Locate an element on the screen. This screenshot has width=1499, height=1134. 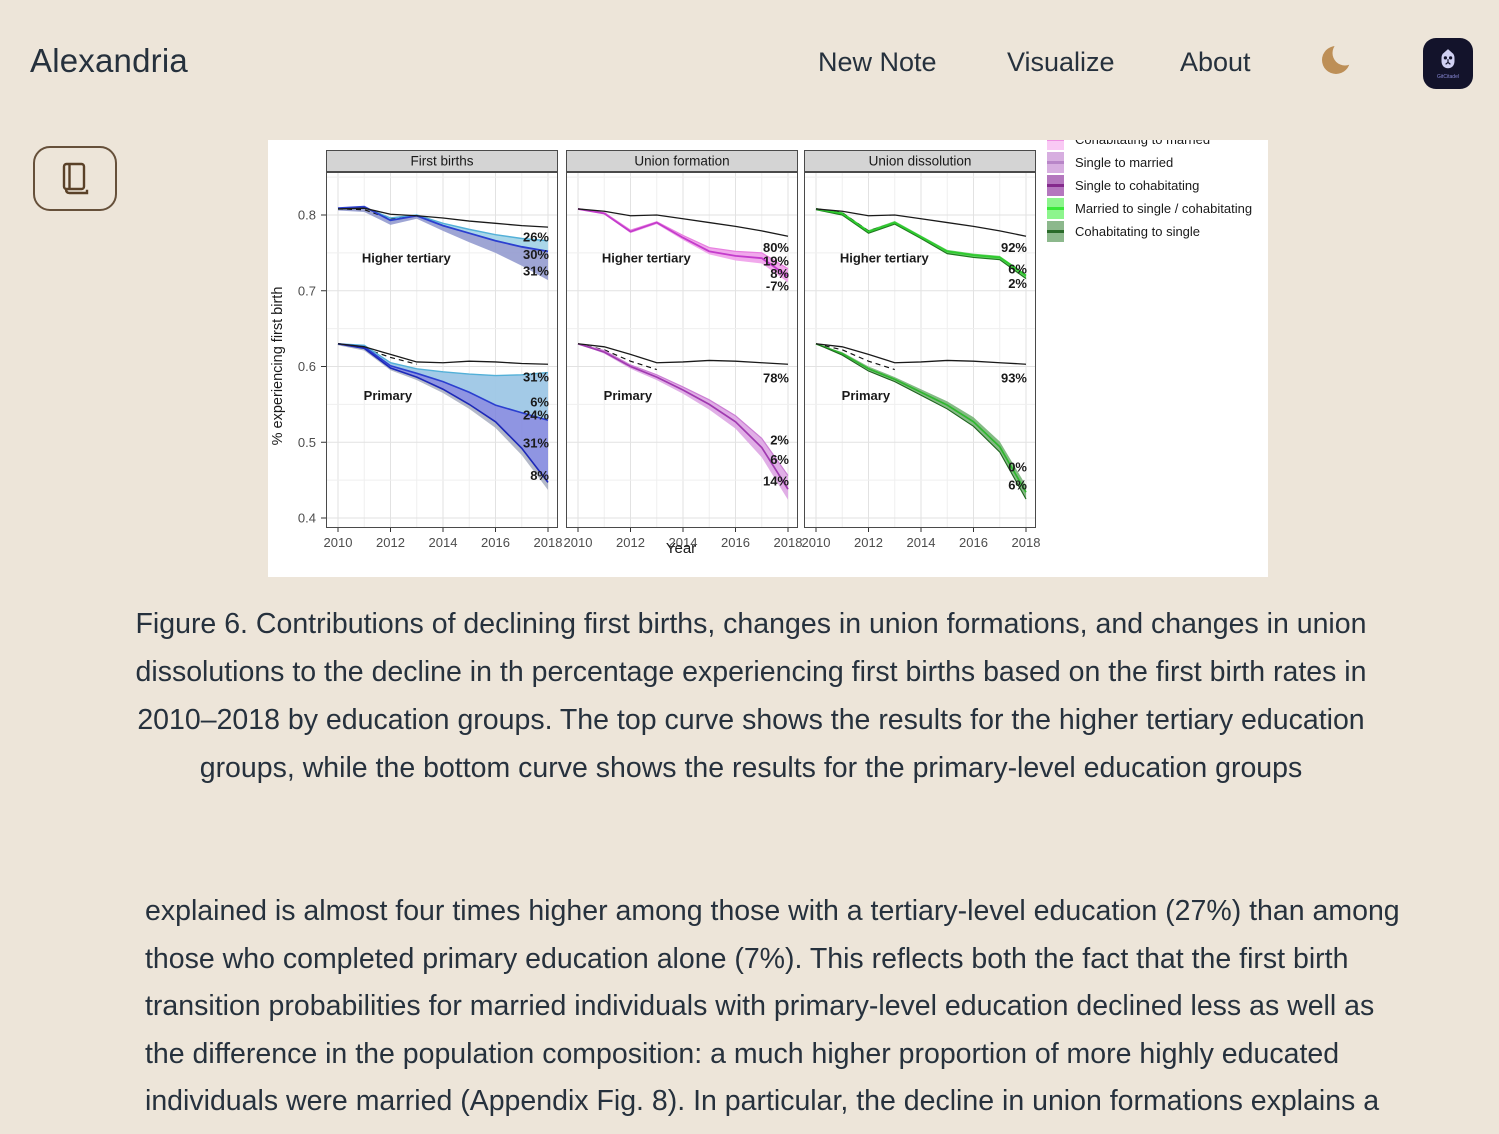
nav-new-note: New Note is located at coordinates (877, 62).